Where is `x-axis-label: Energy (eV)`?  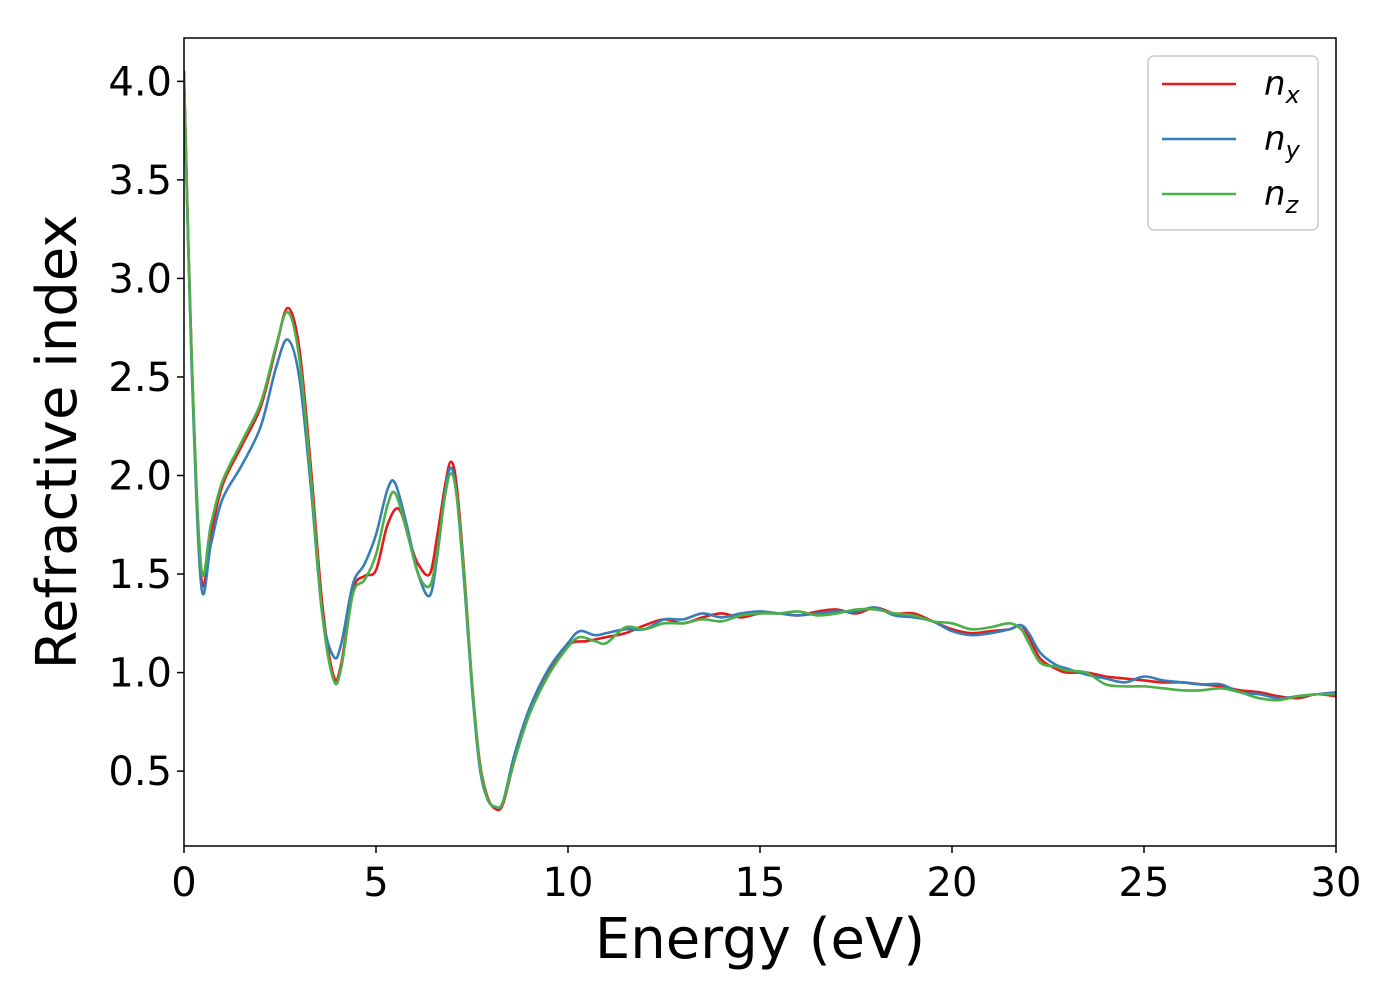
x-axis-label: Energy (eV) is located at coordinates (760, 939).